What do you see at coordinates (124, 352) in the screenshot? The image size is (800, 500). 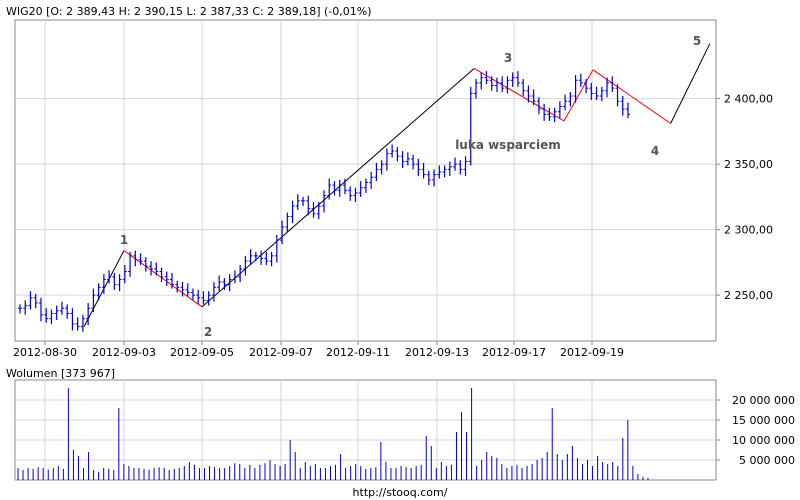 I see `x-tick-label-1: 2012-09-03` at bounding box center [124, 352].